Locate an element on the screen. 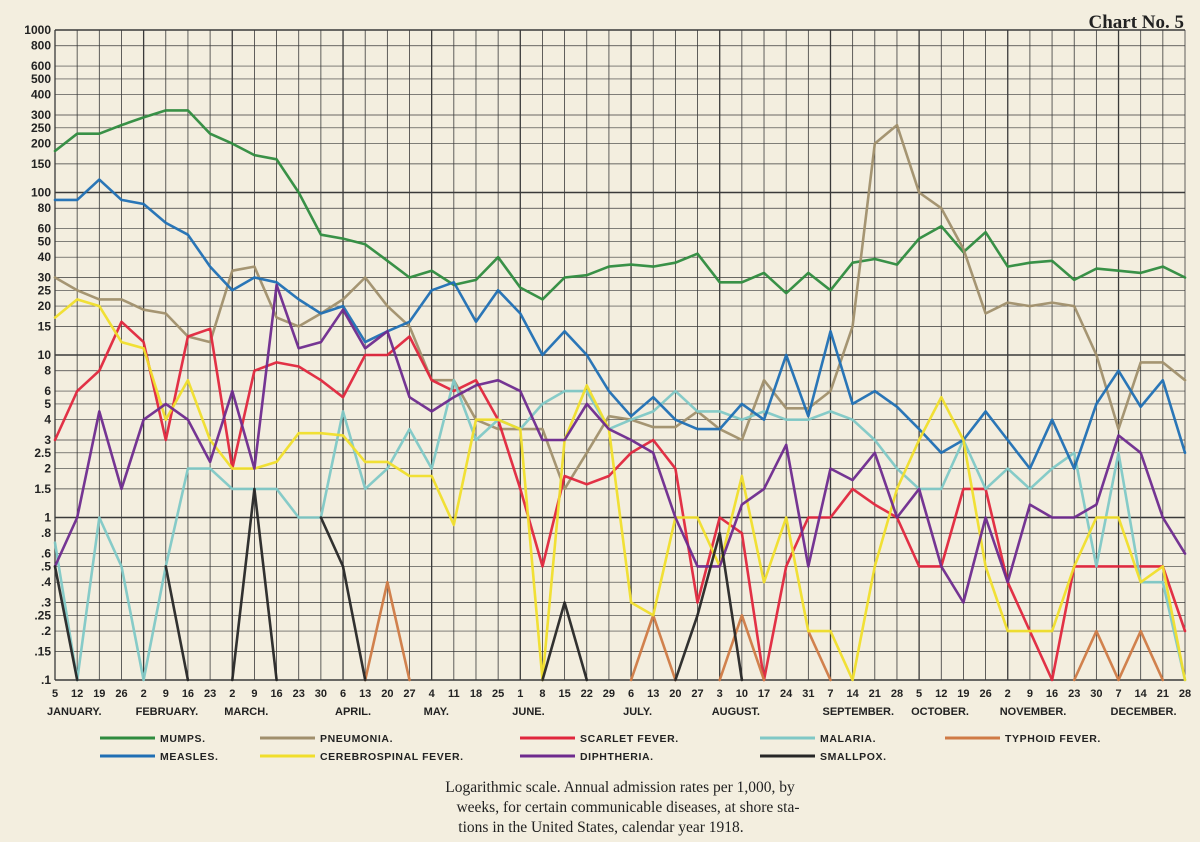  y-tick-label: 10 is located at coordinates (45, 355).